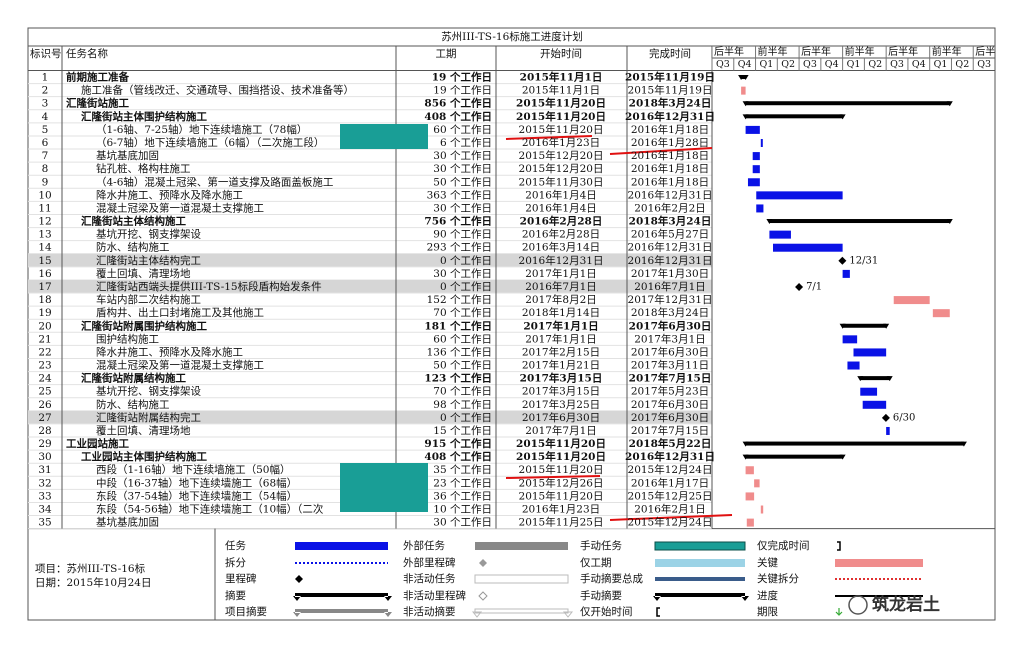  I want to click on task-id: 3, so click(45, 104).